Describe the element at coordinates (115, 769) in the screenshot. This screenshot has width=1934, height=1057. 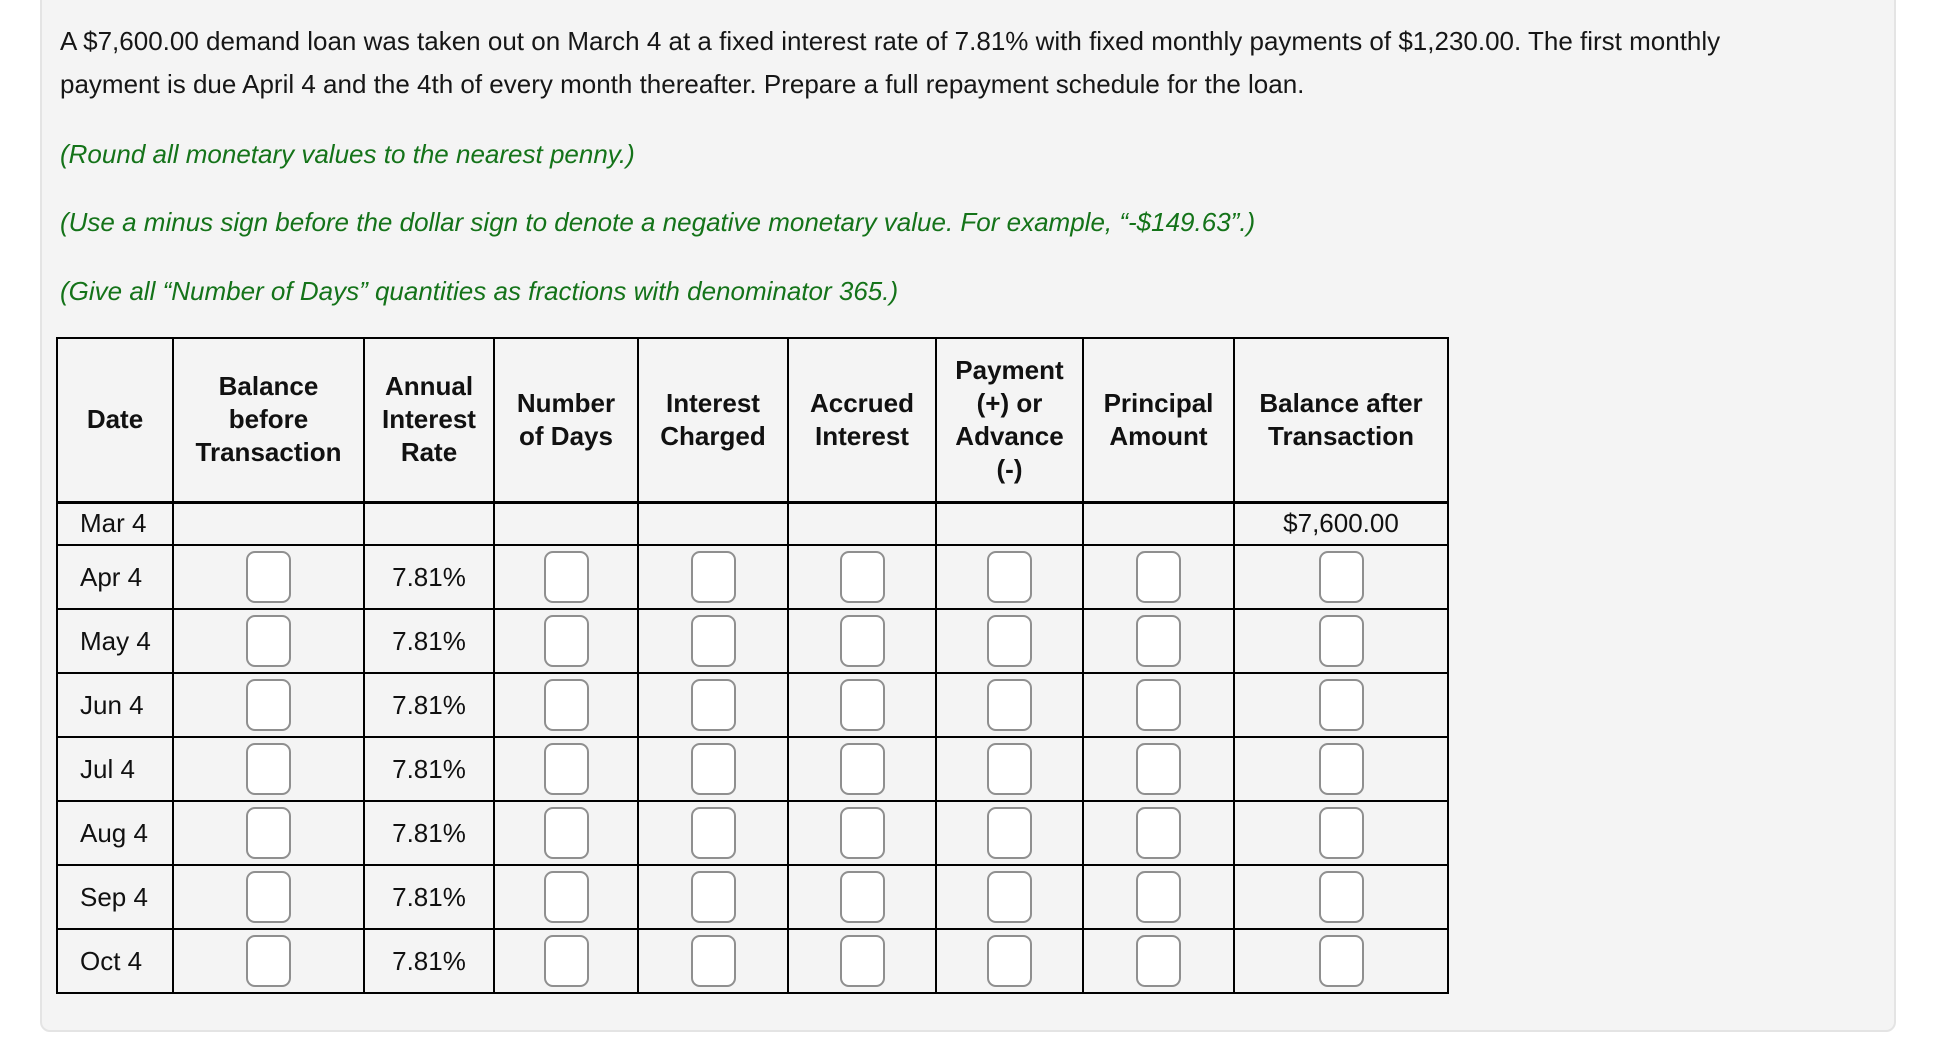
I see `date-label: Jul 4` at that location.